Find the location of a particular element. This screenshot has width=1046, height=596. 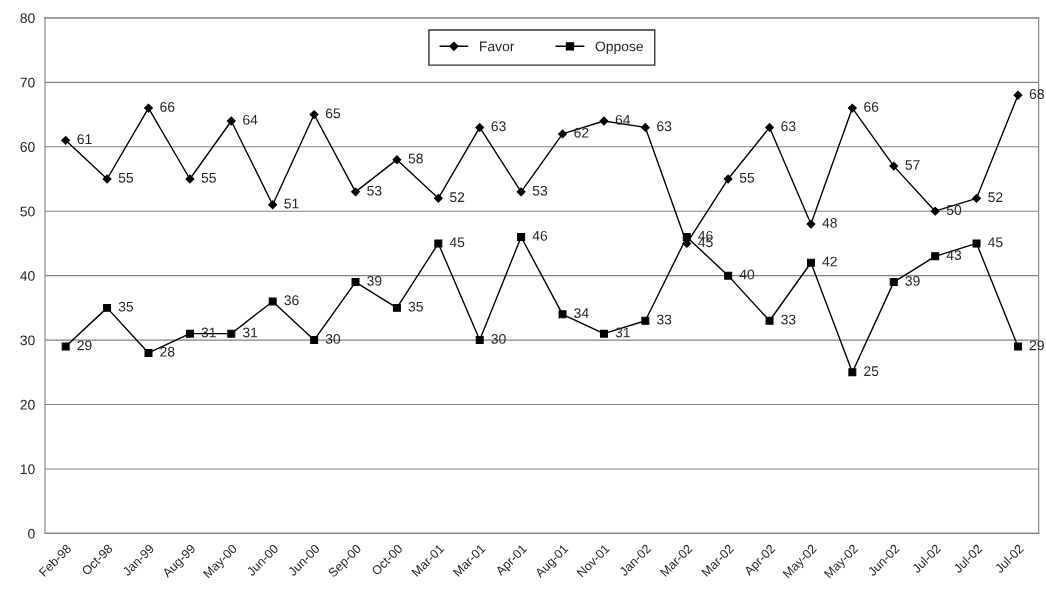

data-label: 62 is located at coordinates (581, 132).